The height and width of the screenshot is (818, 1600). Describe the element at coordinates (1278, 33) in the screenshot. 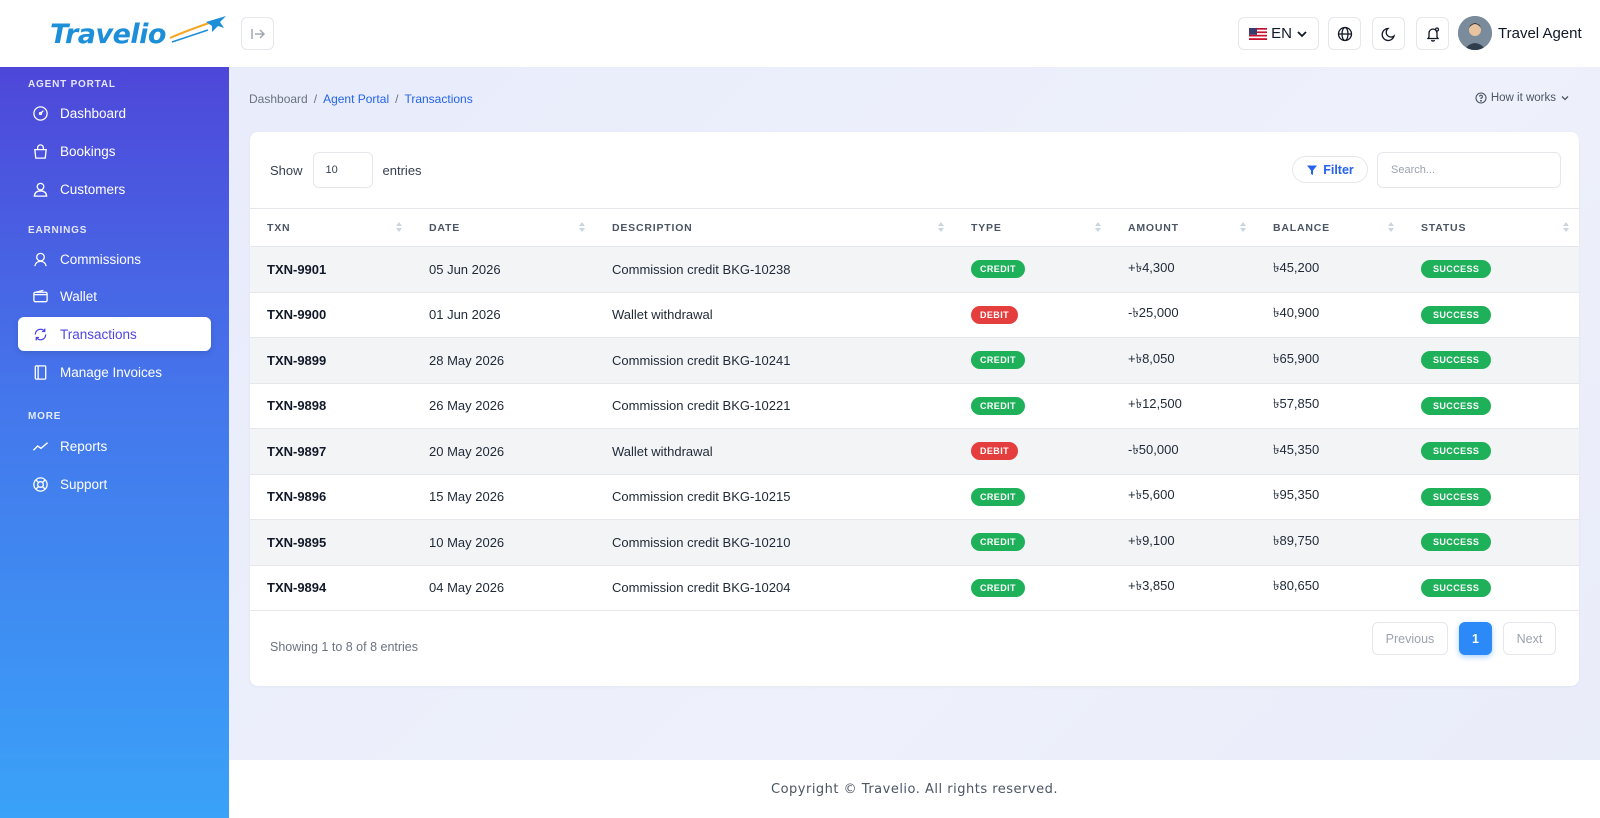

I see `language-select: EN` at that location.